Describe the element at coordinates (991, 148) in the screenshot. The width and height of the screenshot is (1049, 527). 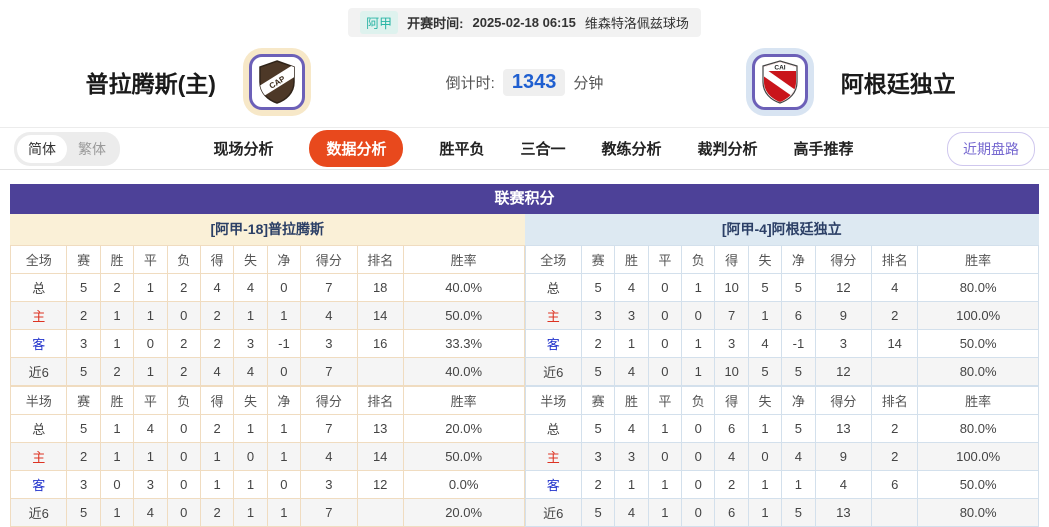
I see `recent-trends-button: 近期盘路` at that location.